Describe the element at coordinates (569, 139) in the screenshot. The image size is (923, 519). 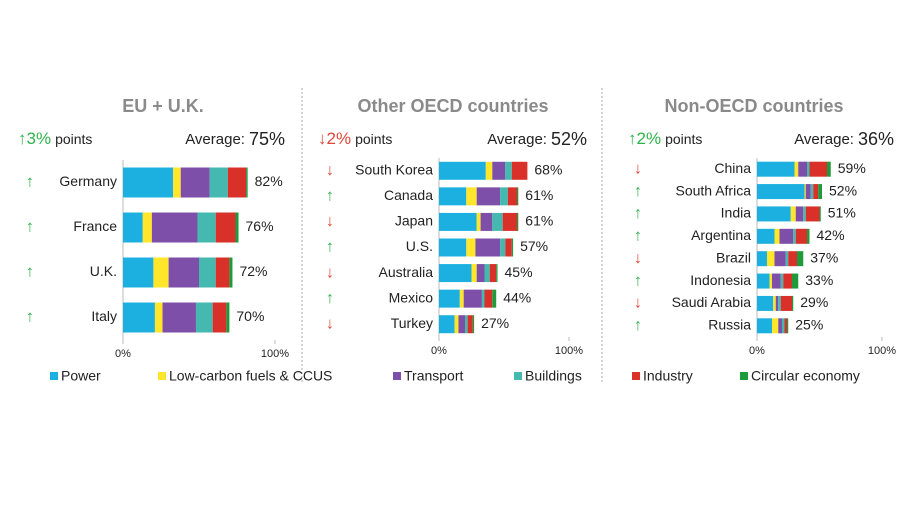
I see `average-value: 52%` at that location.